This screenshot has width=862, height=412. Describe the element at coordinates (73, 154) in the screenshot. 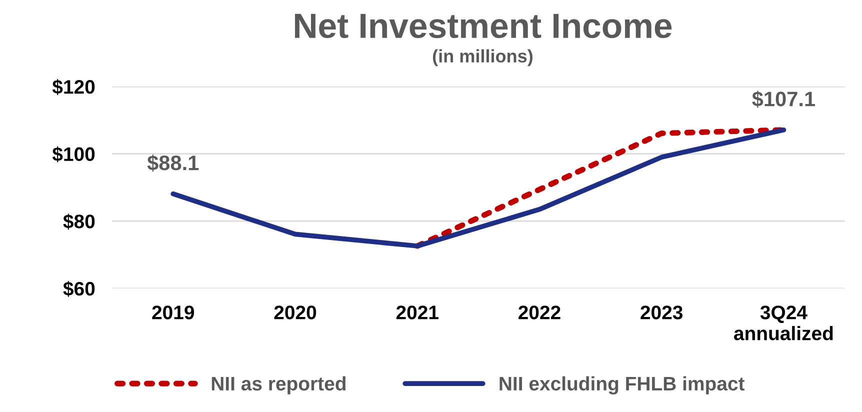

I see `y-tick-label: $100` at that location.